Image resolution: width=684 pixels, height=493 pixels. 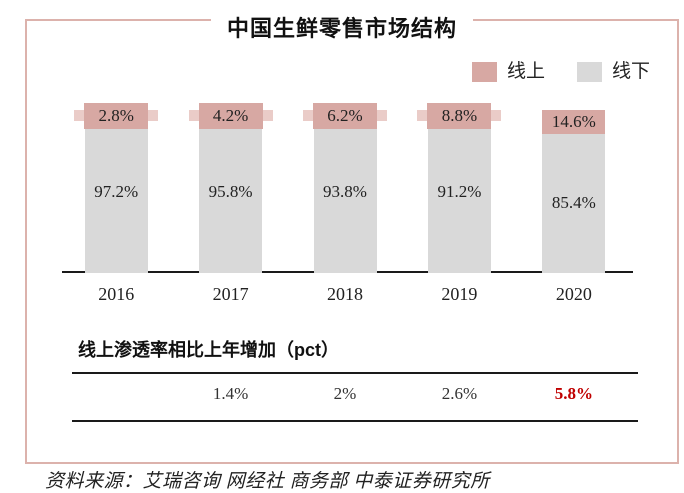 I want to click on offline-value-label: 85.4%, so click(x=573, y=202).